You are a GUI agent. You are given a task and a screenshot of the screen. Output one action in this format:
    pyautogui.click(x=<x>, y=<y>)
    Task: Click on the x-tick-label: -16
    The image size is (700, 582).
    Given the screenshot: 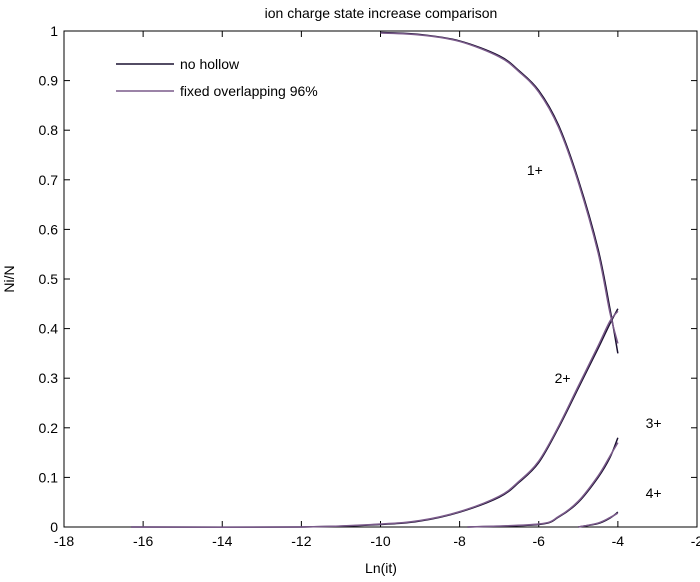 What is the action you would take?
    pyautogui.click(x=143, y=541)
    